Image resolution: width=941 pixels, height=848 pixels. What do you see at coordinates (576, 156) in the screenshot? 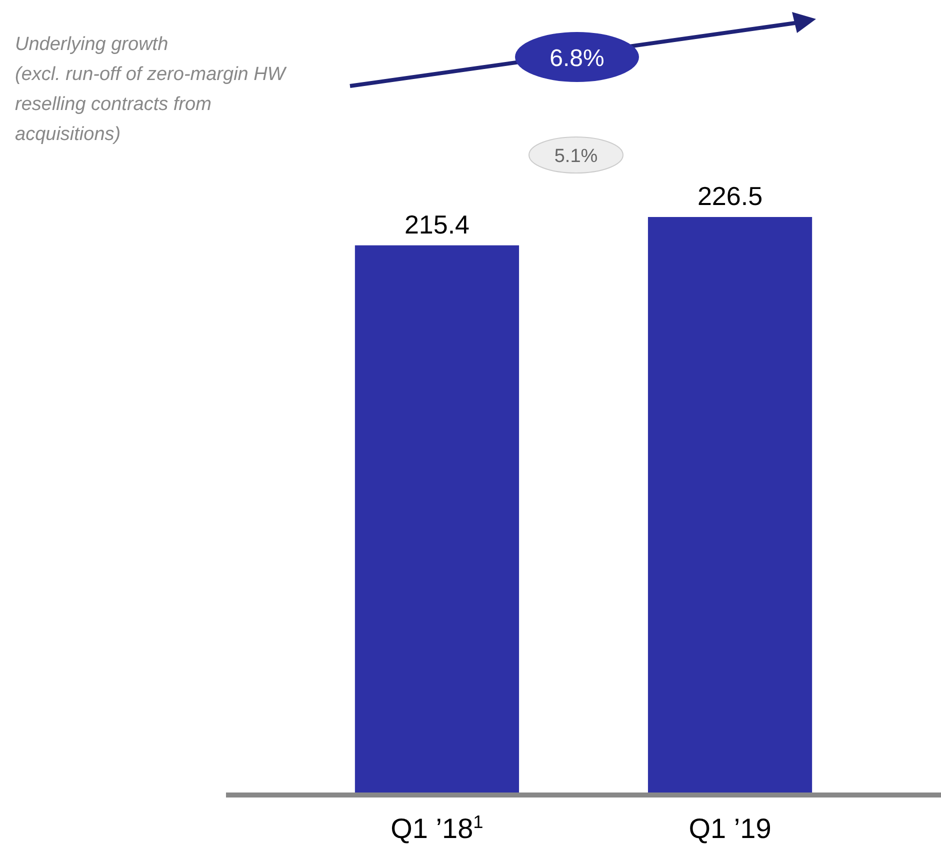
I see `text: 5.1%` at bounding box center [576, 156].